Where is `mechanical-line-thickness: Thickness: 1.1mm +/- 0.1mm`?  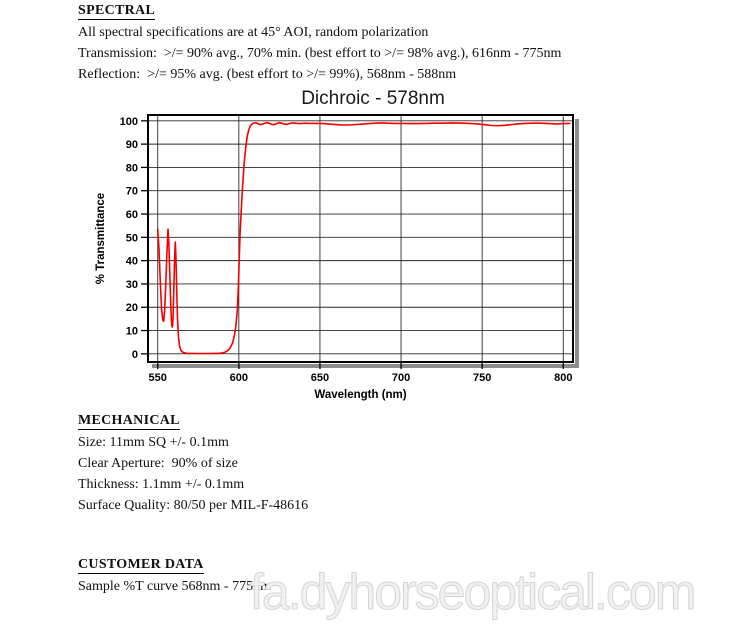 mechanical-line-thickness: Thickness: 1.1mm +/- 0.1mm is located at coordinates (161, 484).